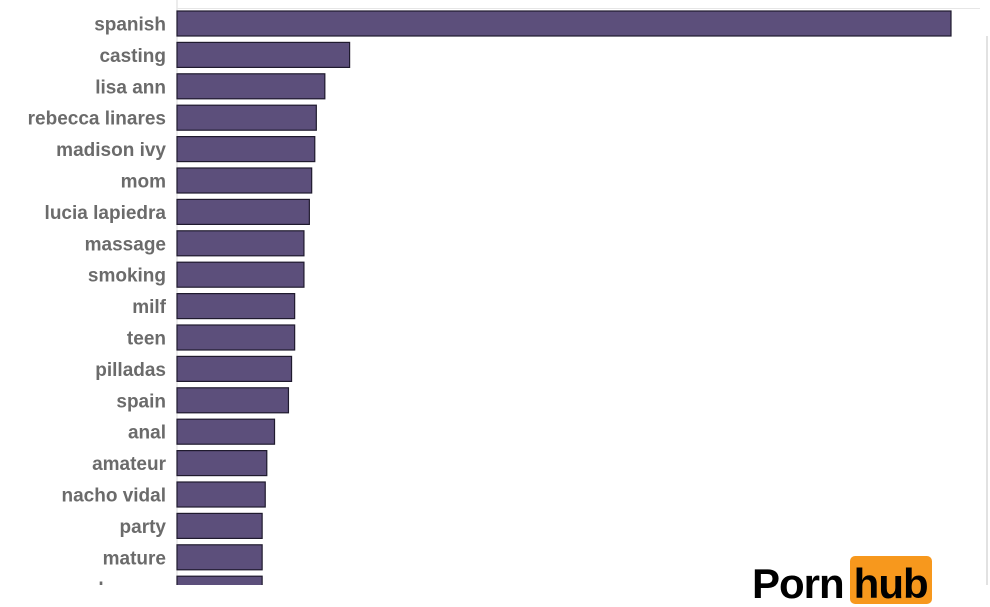  Describe the element at coordinates (890, 580) in the screenshot. I see `logo-text-right: hub` at that location.